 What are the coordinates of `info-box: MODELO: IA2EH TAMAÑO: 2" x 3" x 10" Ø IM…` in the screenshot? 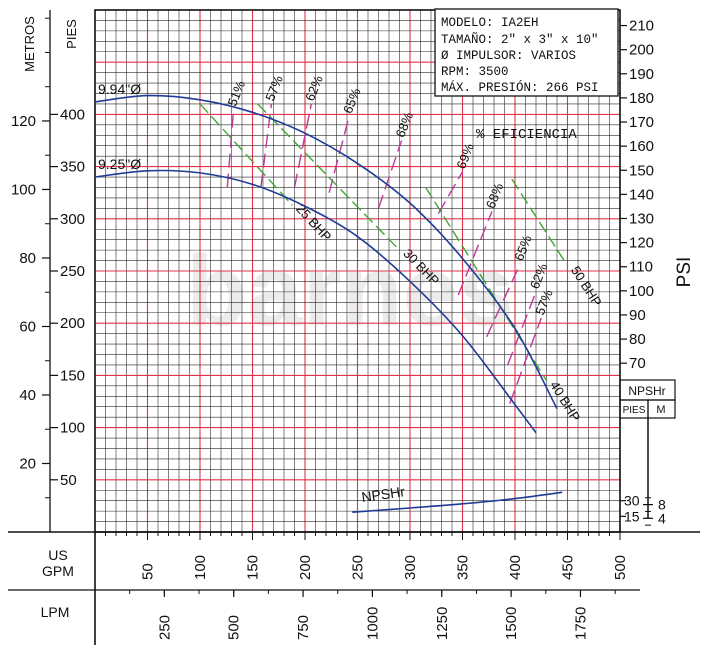 It's located at (526, 52).